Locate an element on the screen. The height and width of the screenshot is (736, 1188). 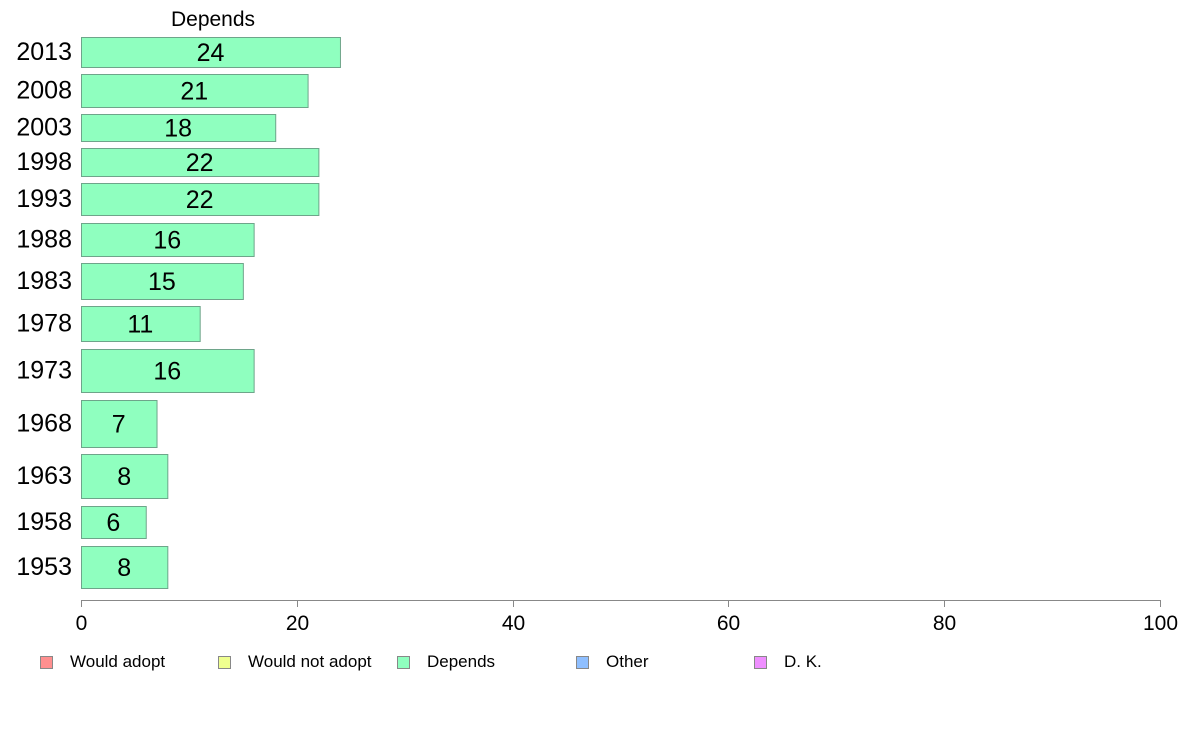
legend-label: Would adopt is located at coordinates (118, 661).